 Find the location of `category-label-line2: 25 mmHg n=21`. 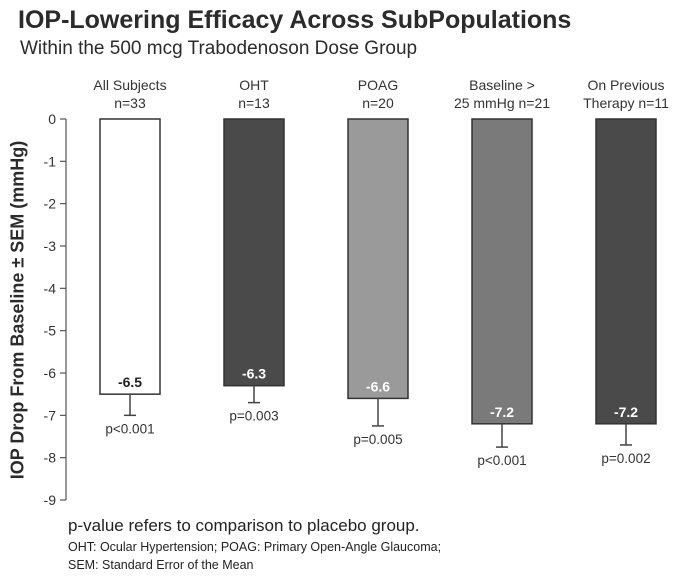

category-label-line2: 25 mmHg n=21 is located at coordinates (502, 103).